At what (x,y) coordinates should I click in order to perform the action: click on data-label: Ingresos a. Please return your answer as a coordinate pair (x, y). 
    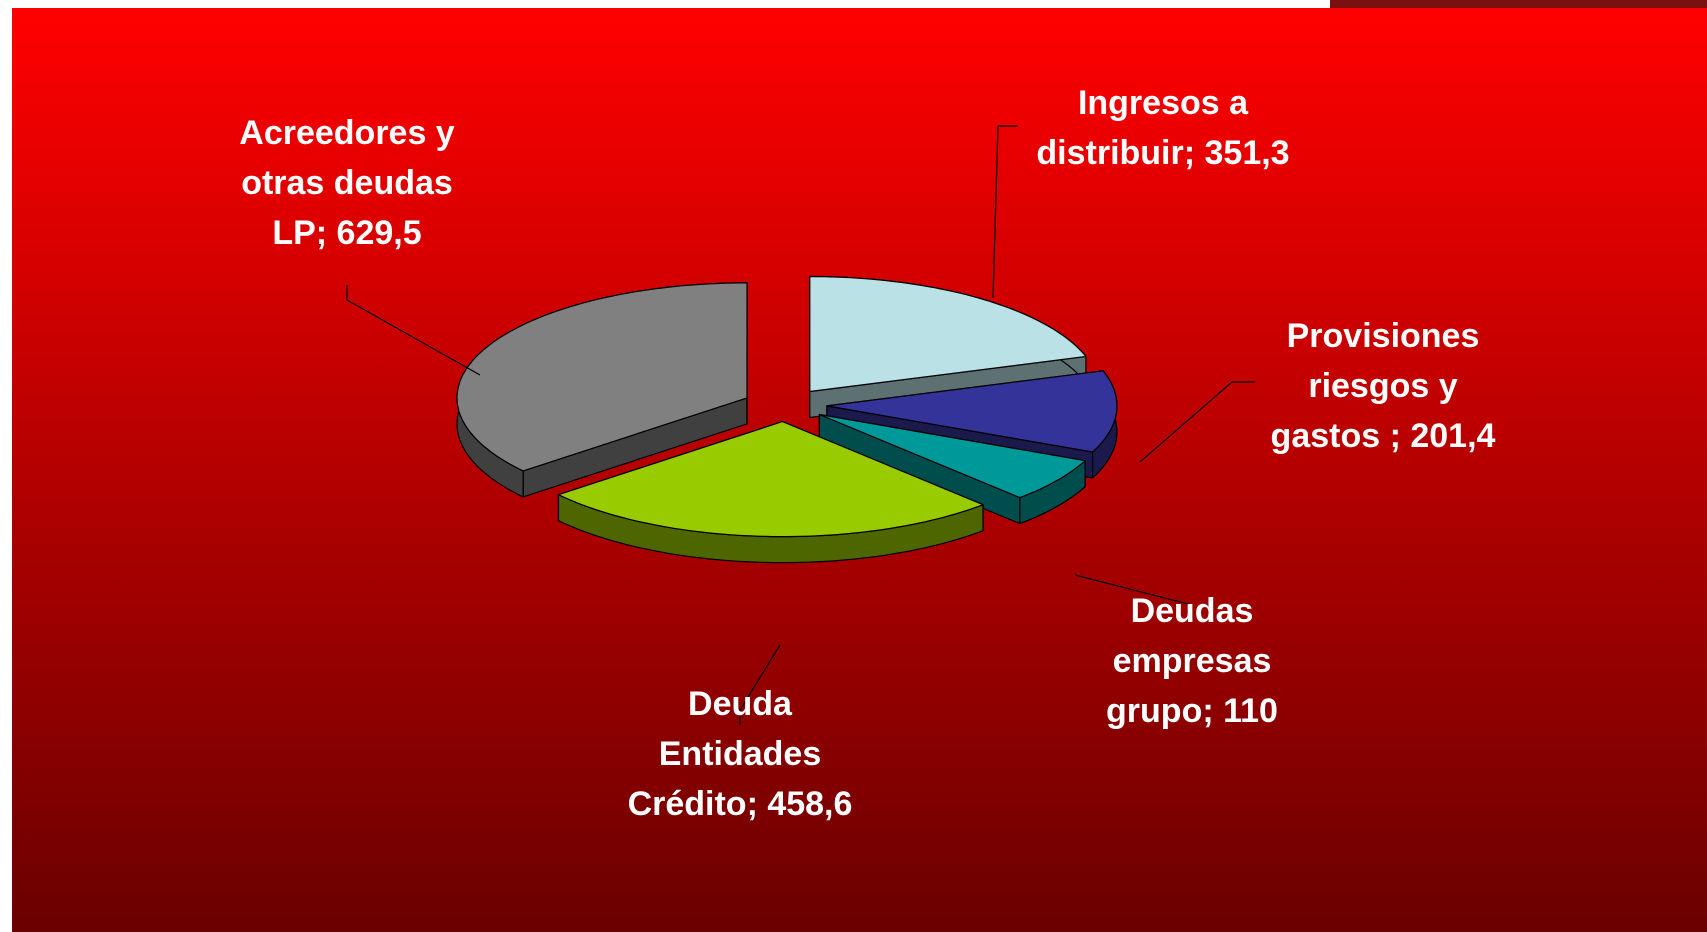
    Looking at the image, I should click on (1163, 103).